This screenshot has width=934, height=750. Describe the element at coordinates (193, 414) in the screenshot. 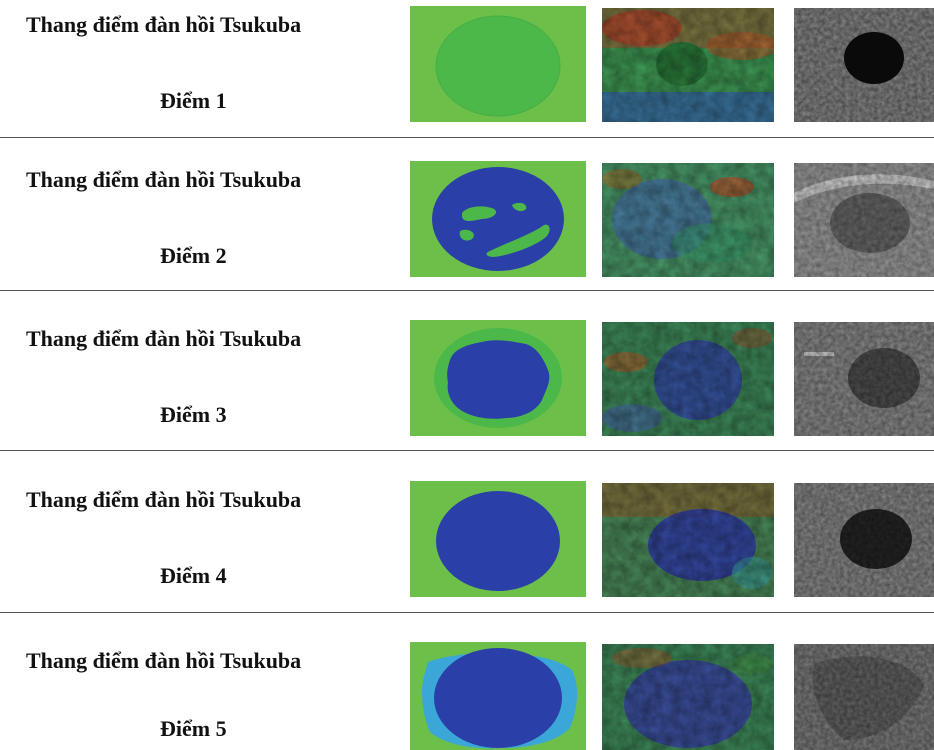

I see `score-label: Điểm 3` at that location.